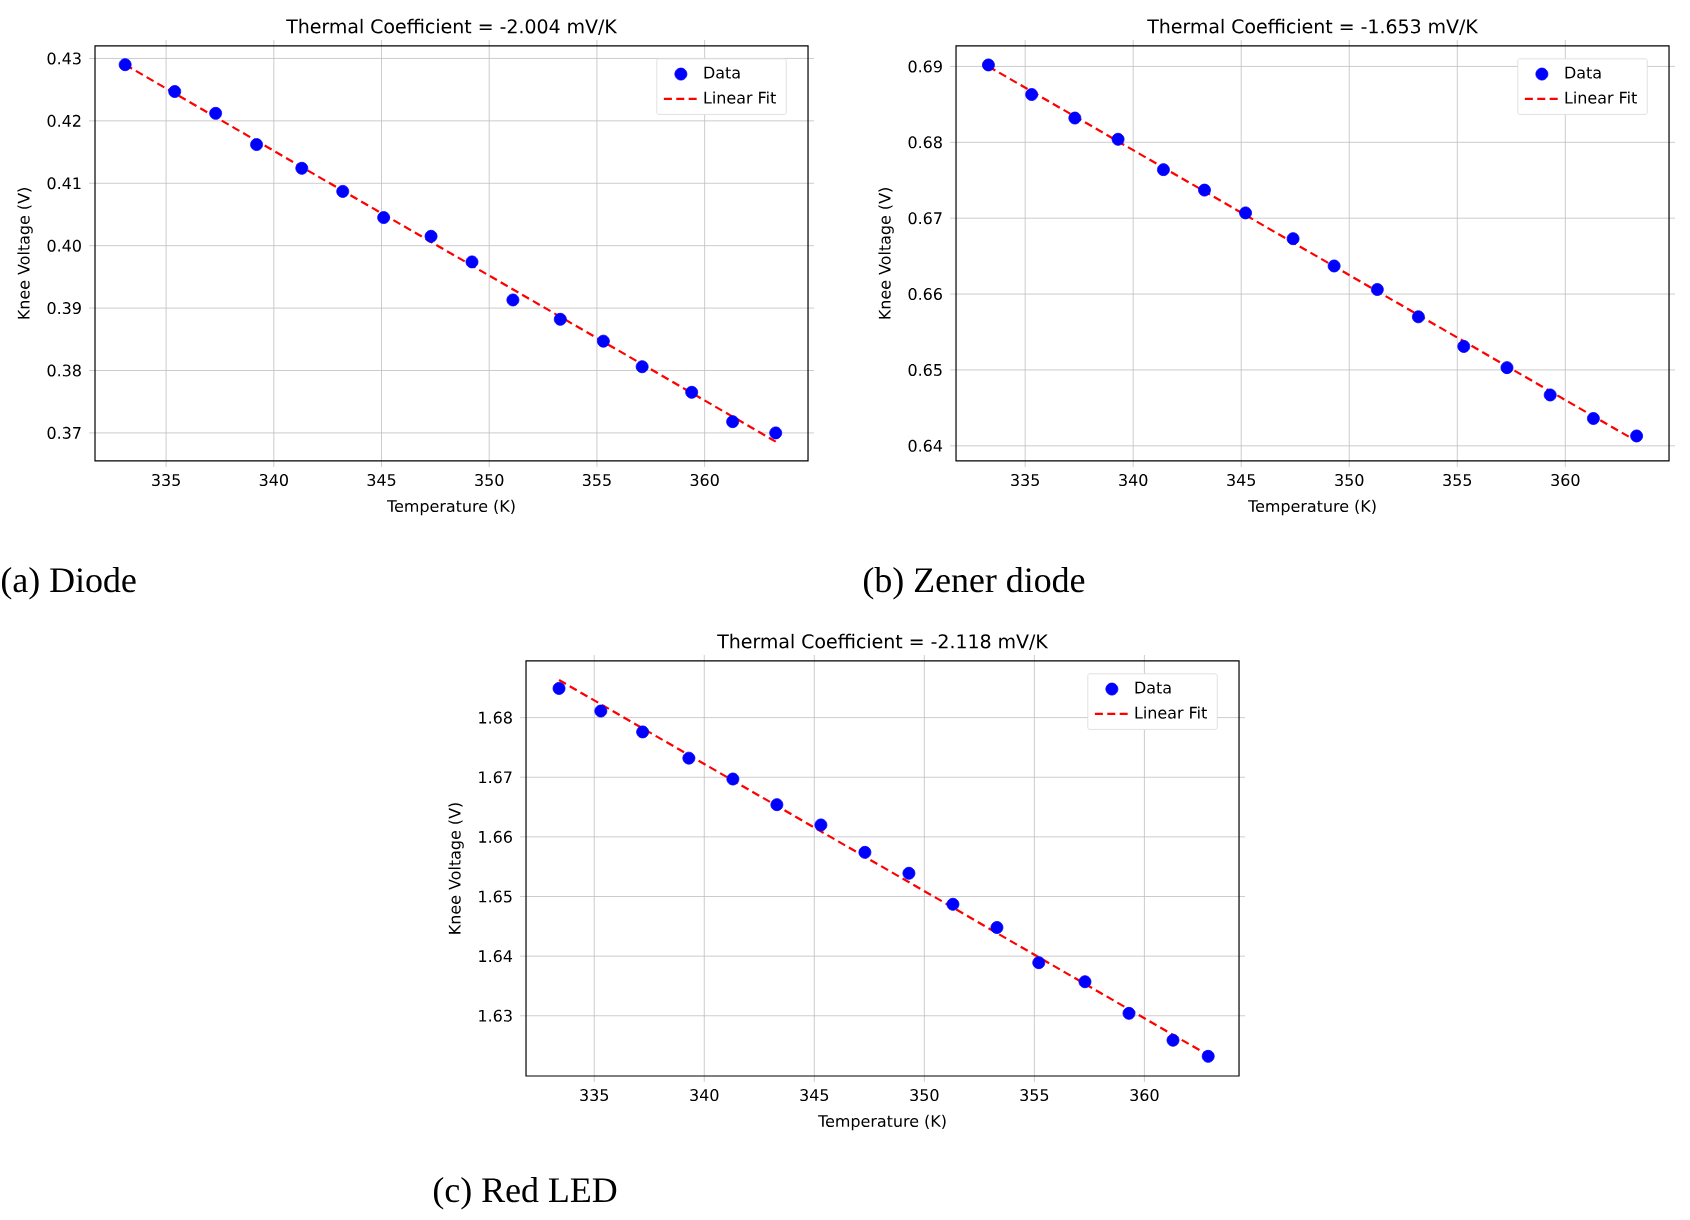  Describe the element at coordinates (64, 308) in the screenshot. I see `y-tick-label: 0.39` at that location.